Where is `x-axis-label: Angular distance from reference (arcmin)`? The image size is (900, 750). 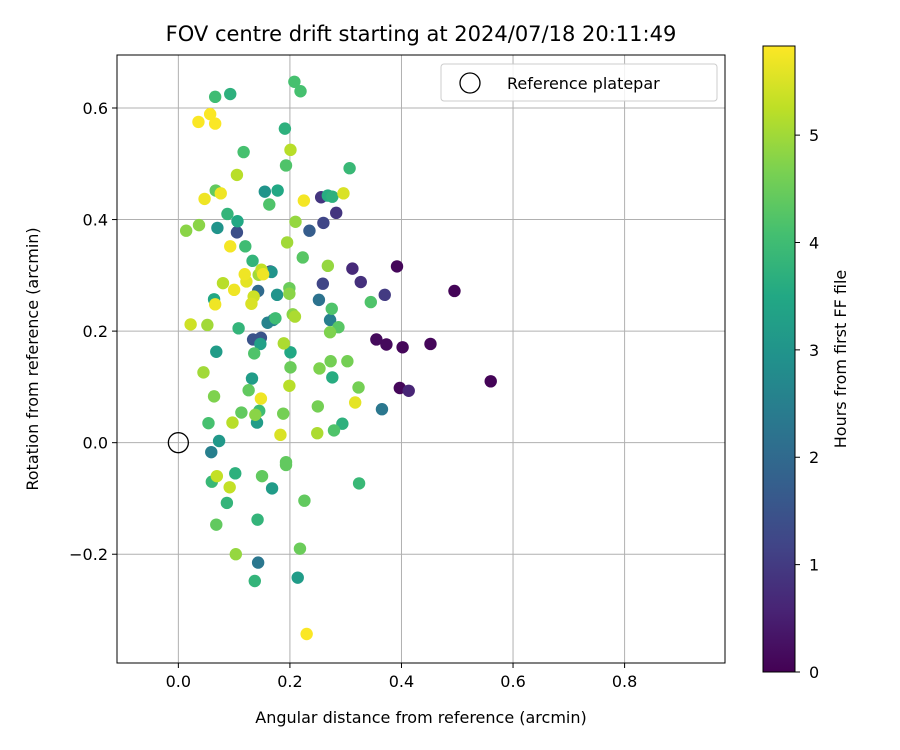 x-axis-label: Angular distance from reference (arcmin) is located at coordinates (420, 717).